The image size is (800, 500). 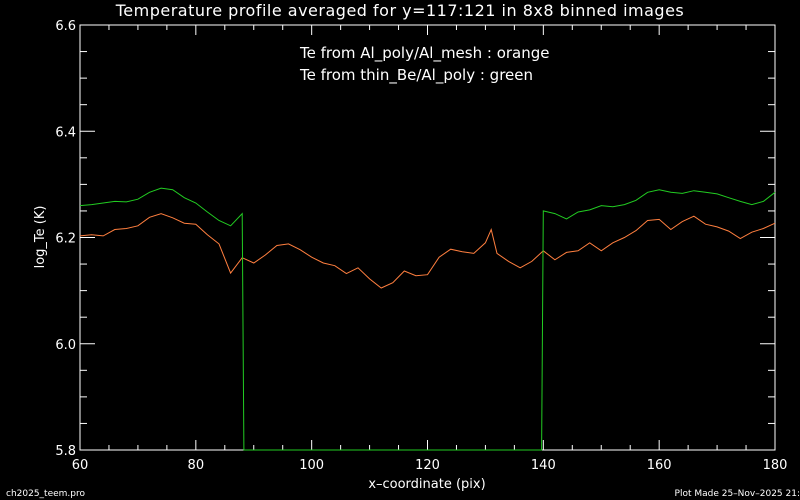 I want to click on footer-plot-date: Plot Made 25–Nov–2025 21:, so click(x=737, y=494).